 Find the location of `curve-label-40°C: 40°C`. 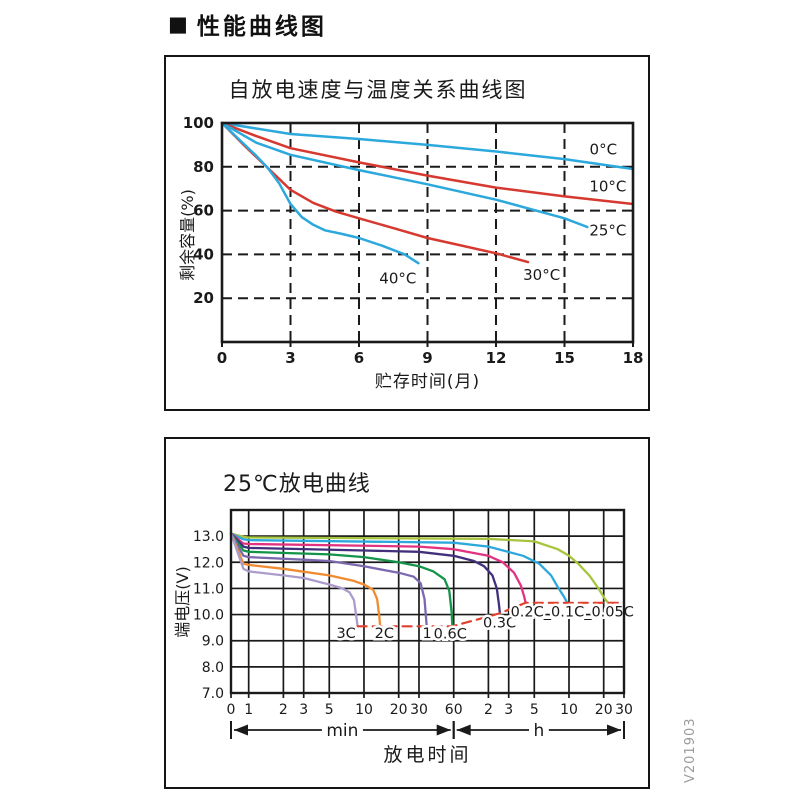

curve-label-40°C: 40°C is located at coordinates (397, 278).